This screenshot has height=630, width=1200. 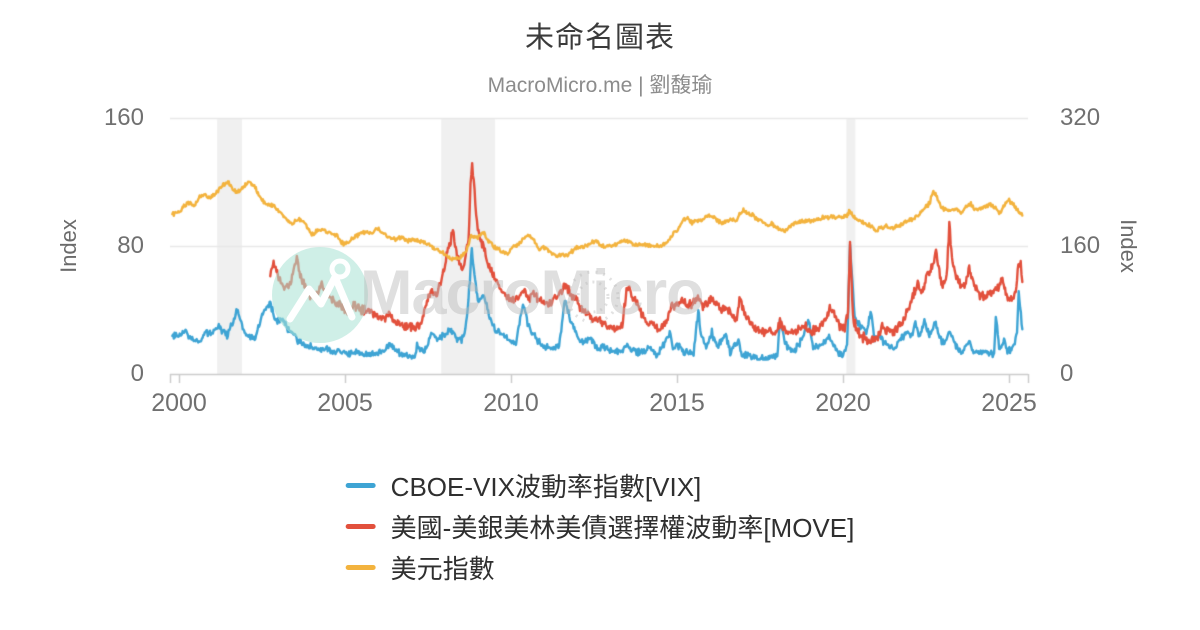 I want to click on move-legend-label: 美國-美銀美林美債選擇權波動率[MOVE], so click(x=622, y=527).